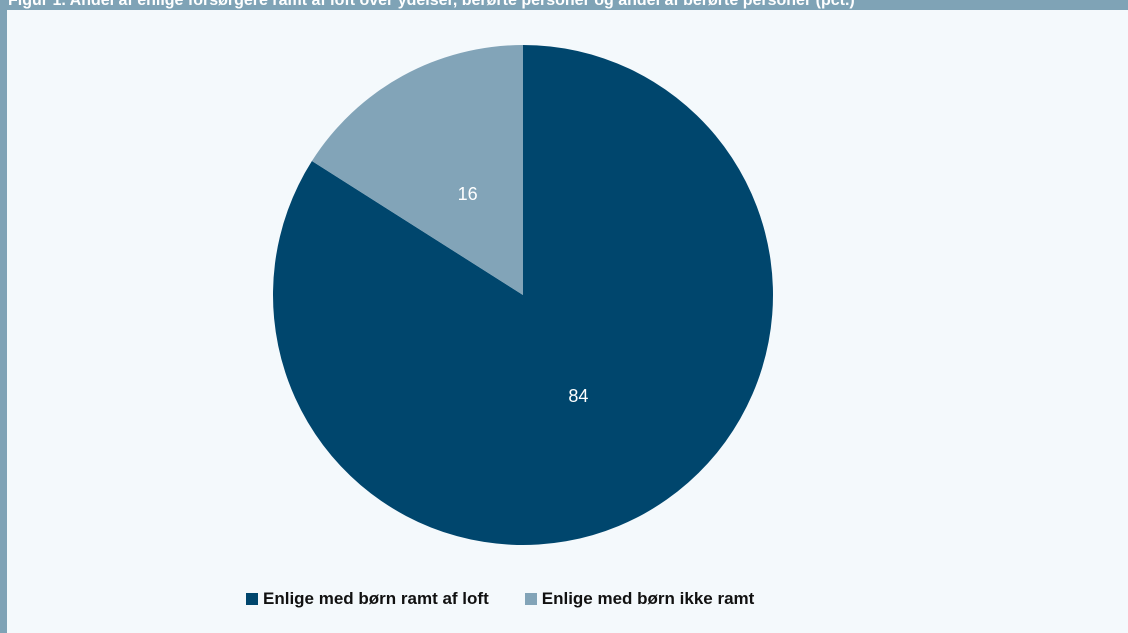 This screenshot has width=1128, height=633. Describe the element at coordinates (530, 599) in the screenshot. I see `legend-swatch-ikke-ramt` at that location.